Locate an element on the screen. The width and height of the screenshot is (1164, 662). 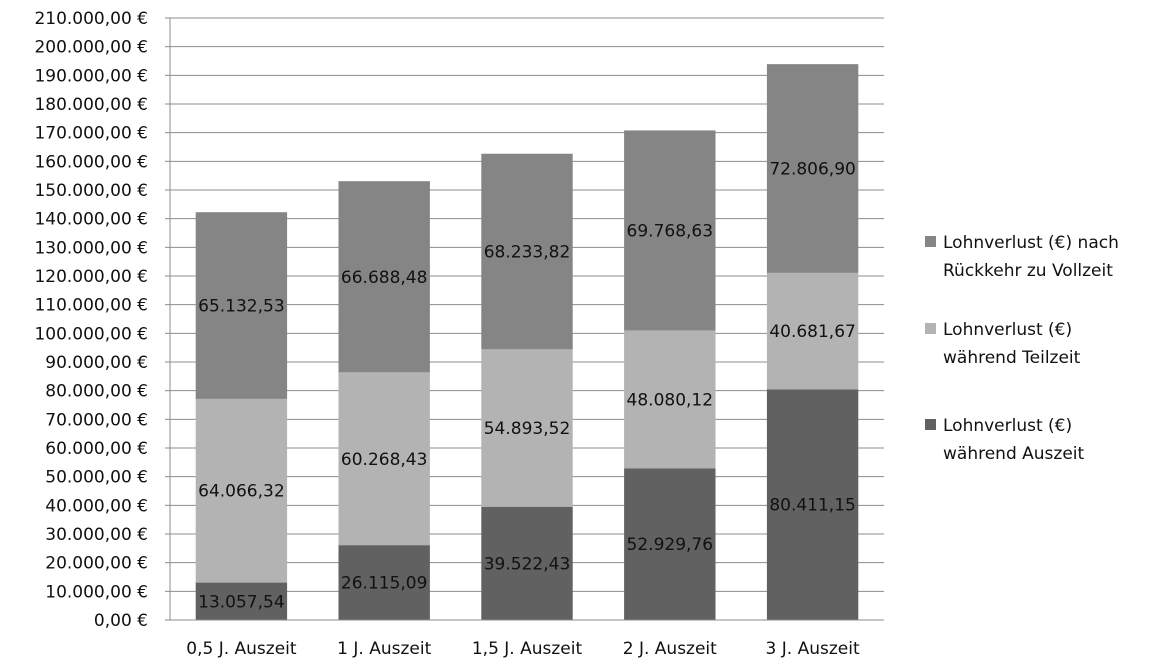
data-label: 68.233,82 is located at coordinates (527, 253).